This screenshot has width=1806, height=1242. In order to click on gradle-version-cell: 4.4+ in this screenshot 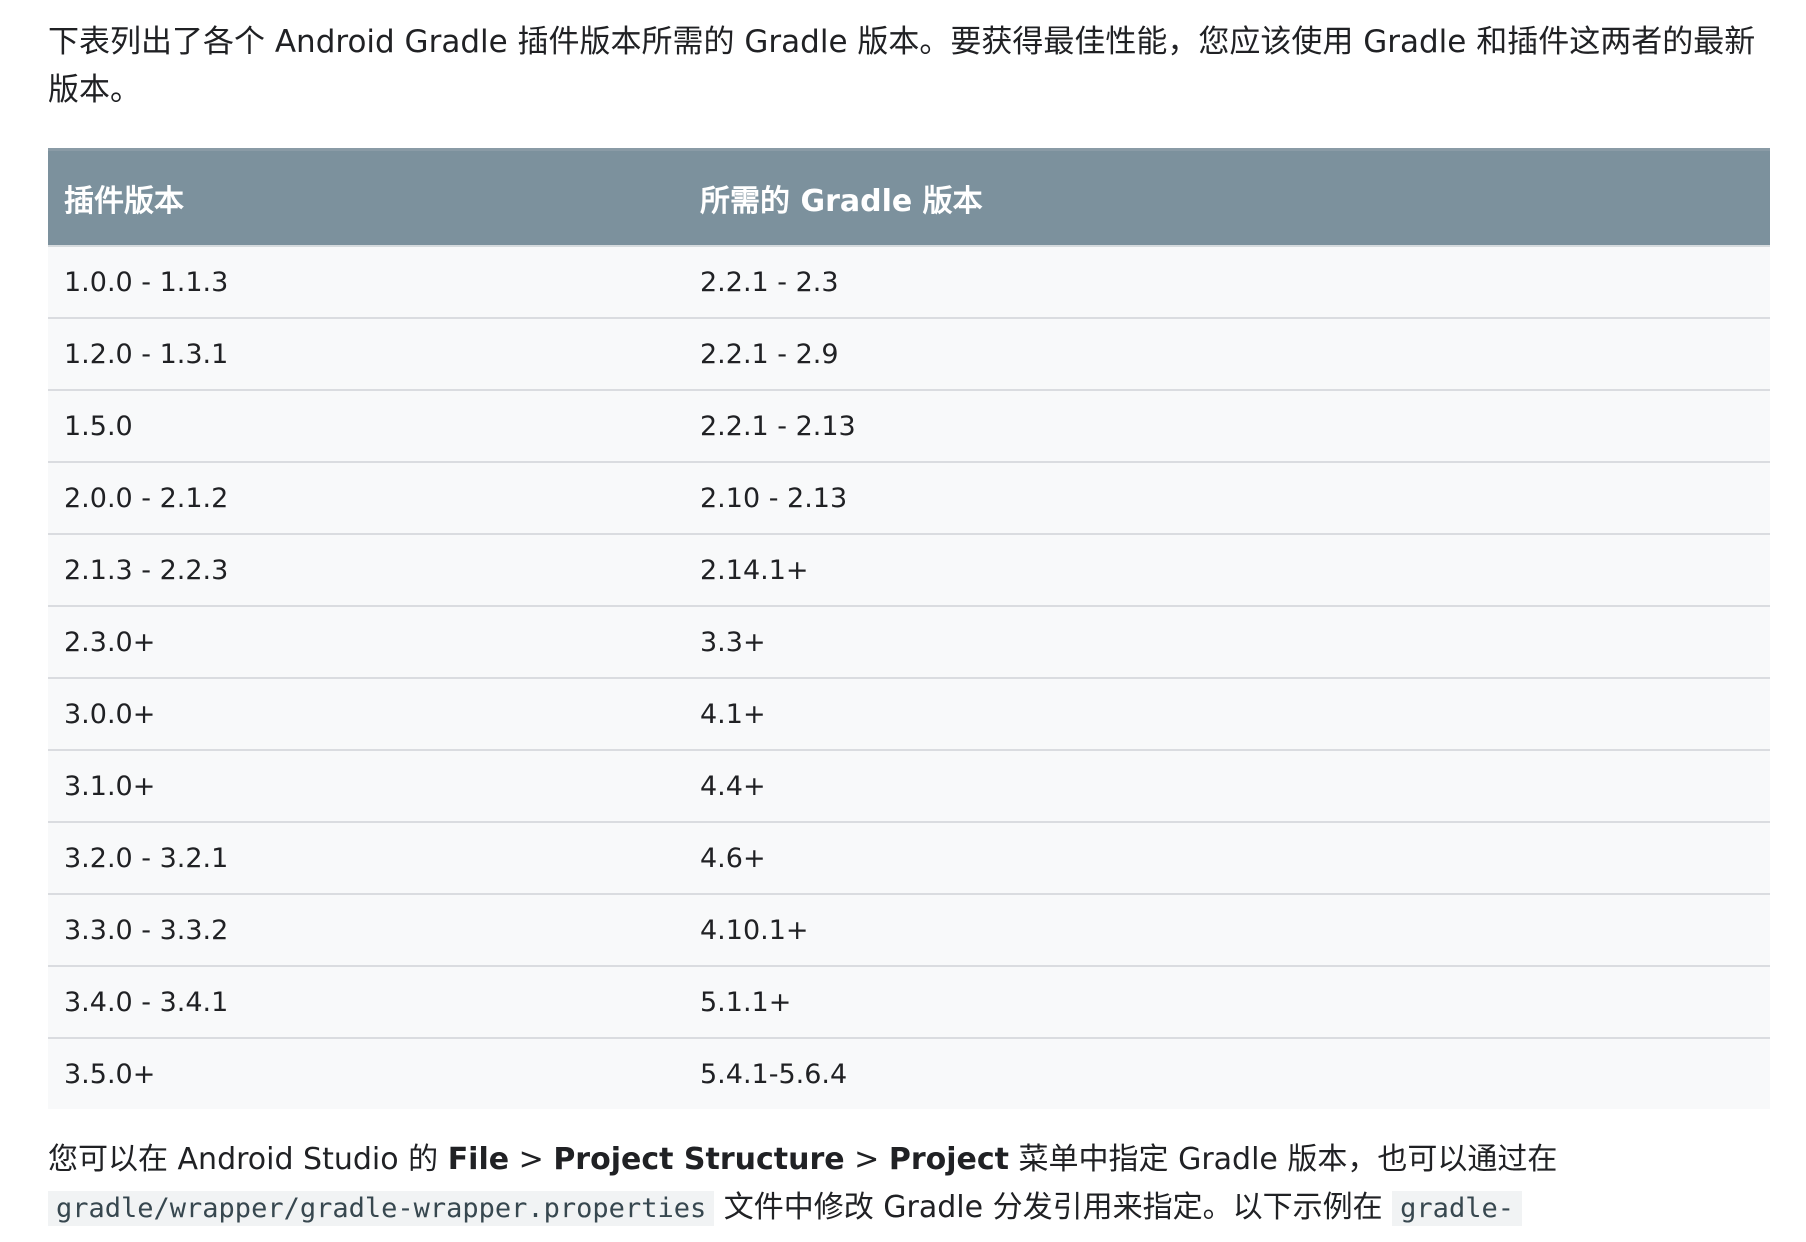, I will do `click(1227, 786)`.